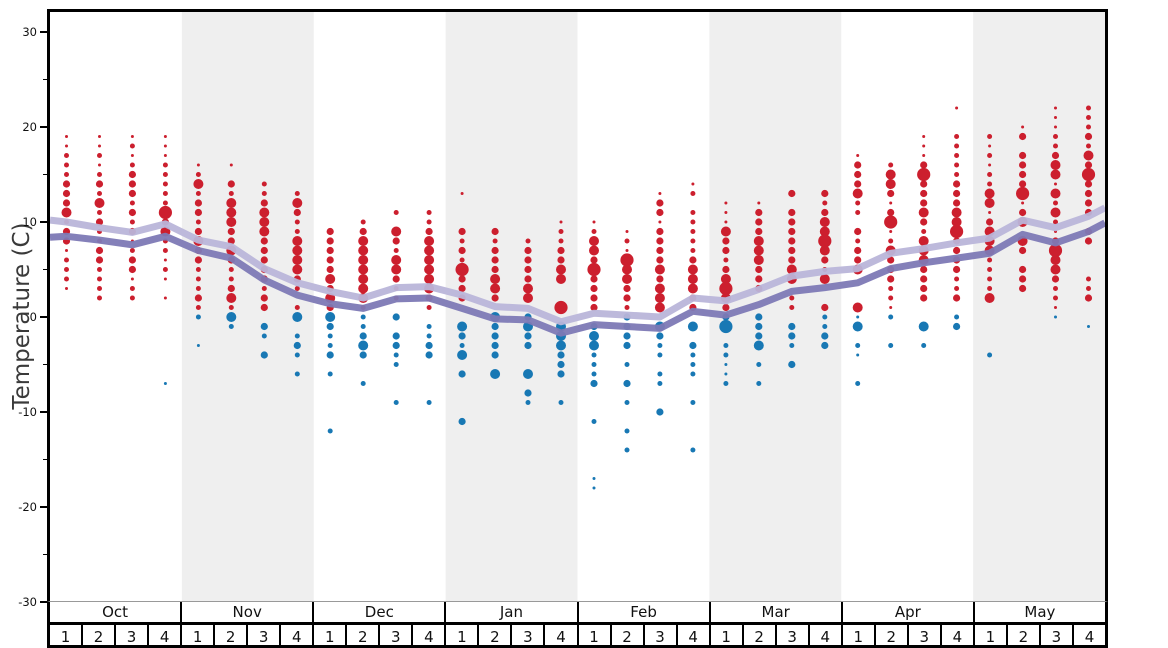 The image size is (1168, 648). What do you see at coordinates (43, 127) in the screenshot?
I see `y-major-tick` at bounding box center [43, 127].